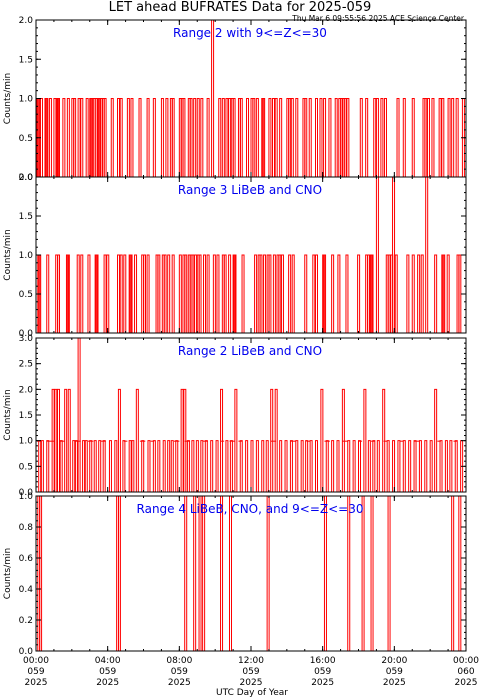  I want to click on y-tick-label: 1.5, so click(26, 60).